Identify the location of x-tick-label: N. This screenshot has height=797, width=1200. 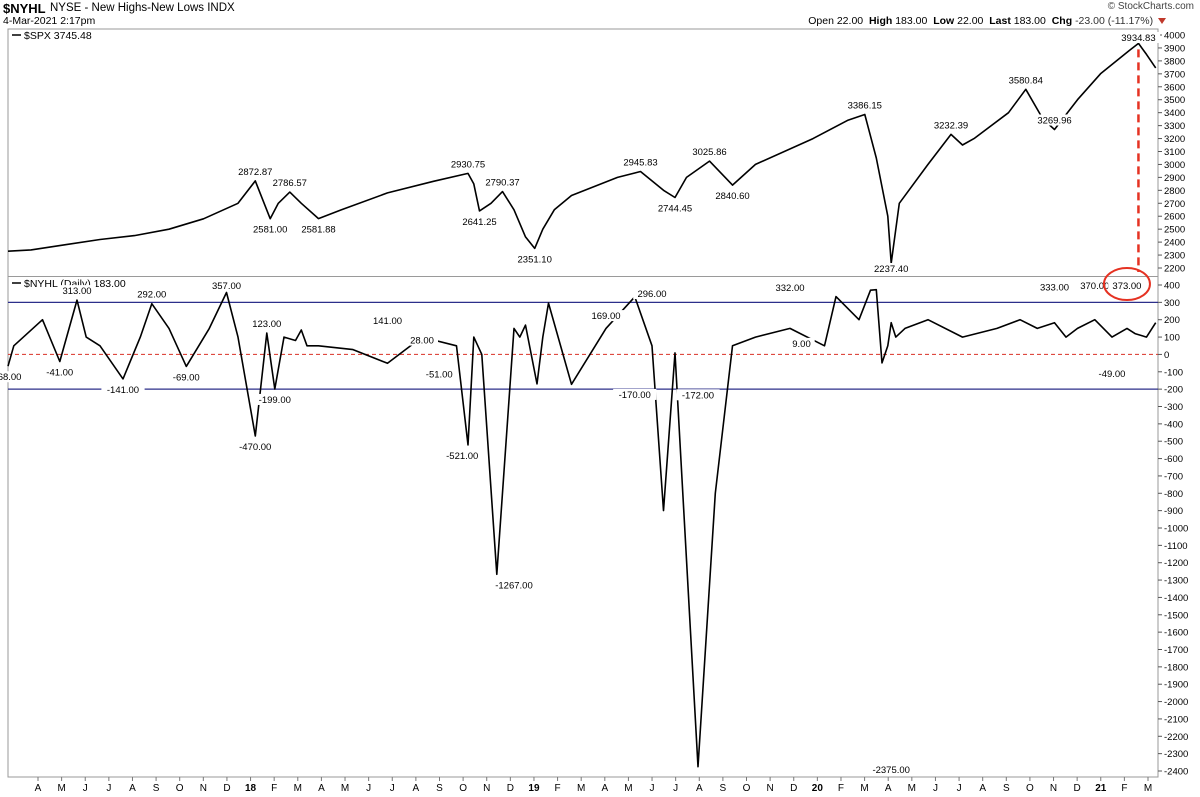
(486, 788).